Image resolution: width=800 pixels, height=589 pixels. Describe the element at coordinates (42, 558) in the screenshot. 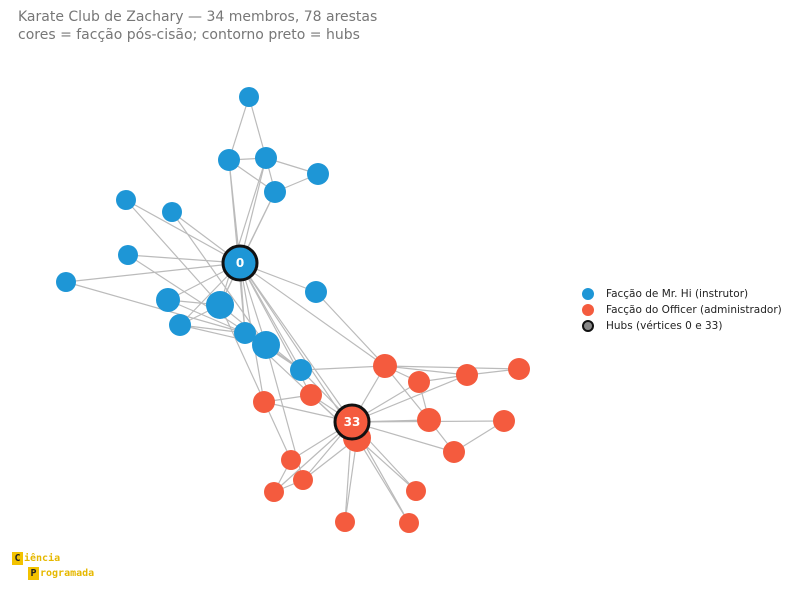

I see `logo-text-1: iência` at that location.